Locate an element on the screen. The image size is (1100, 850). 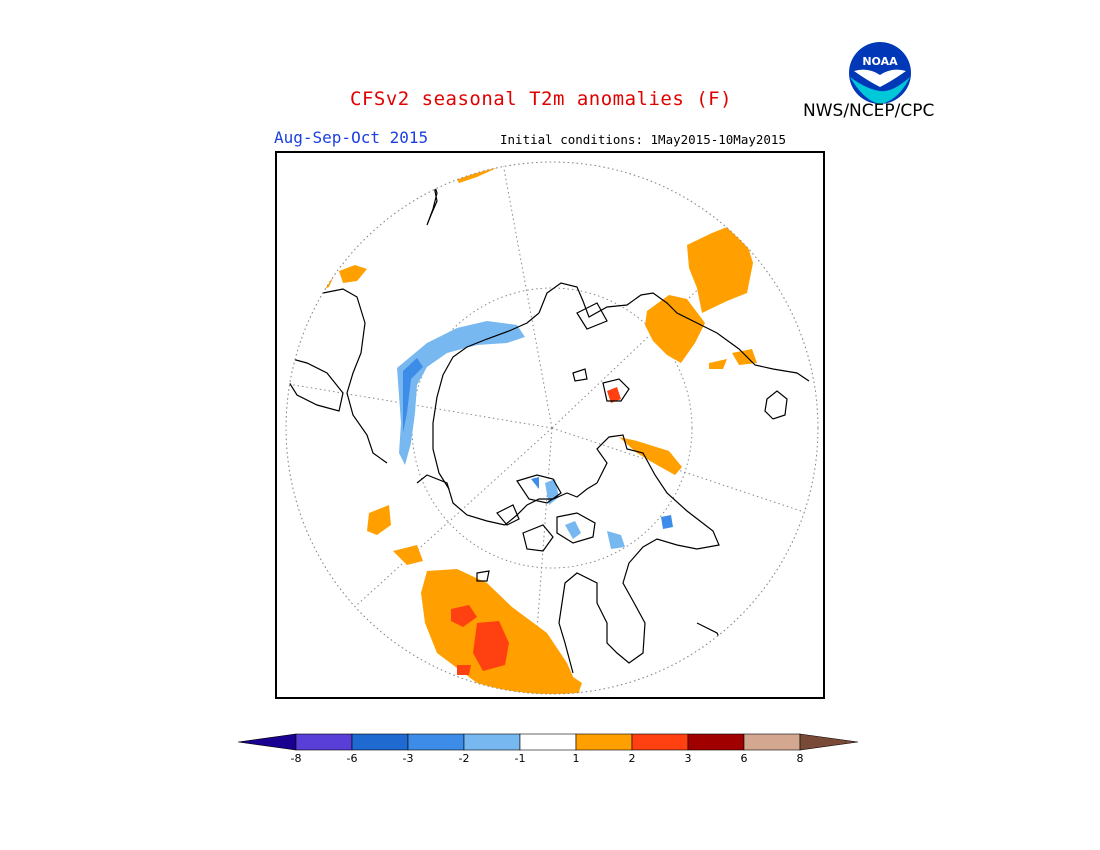
agency-label: NWS/NCEP/CPC is located at coordinates (869, 111).